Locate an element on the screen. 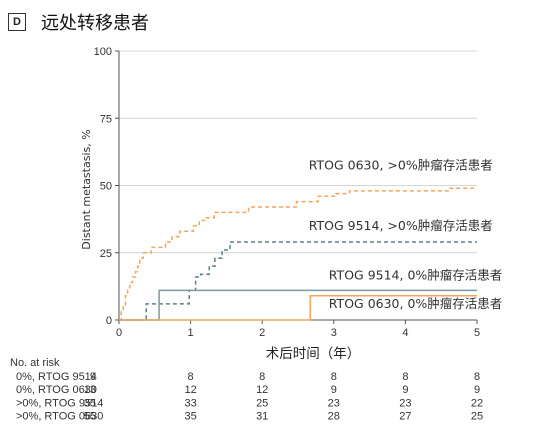 The image size is (549, 439). y-axis-label: Distant metastasis, % is located at coordinates (86, 189).